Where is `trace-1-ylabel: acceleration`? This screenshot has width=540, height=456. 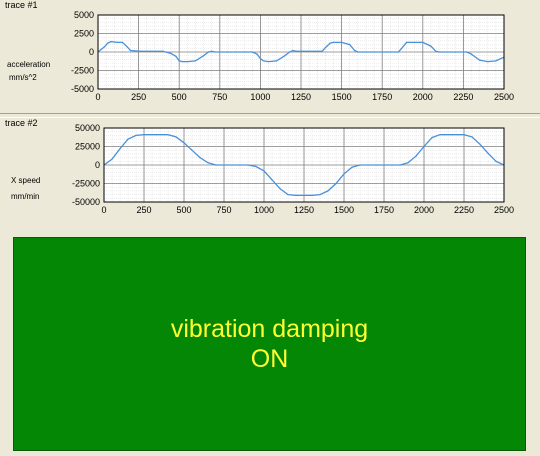 trace-1-ylabel: acceleration is located at coordinates (29, 64).